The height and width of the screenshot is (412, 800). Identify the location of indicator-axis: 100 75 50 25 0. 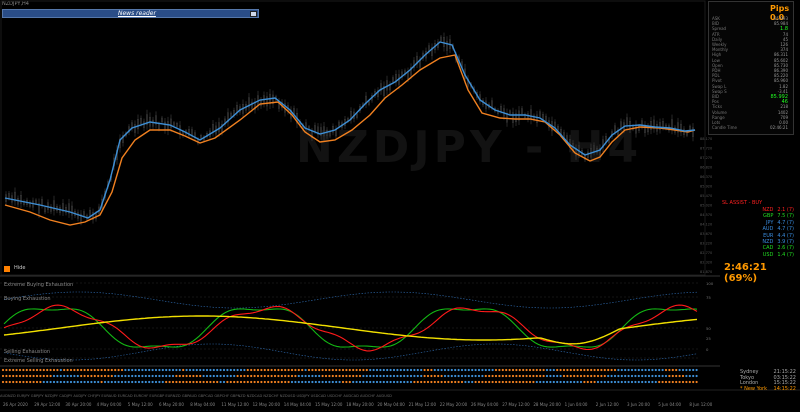
(710, 316).